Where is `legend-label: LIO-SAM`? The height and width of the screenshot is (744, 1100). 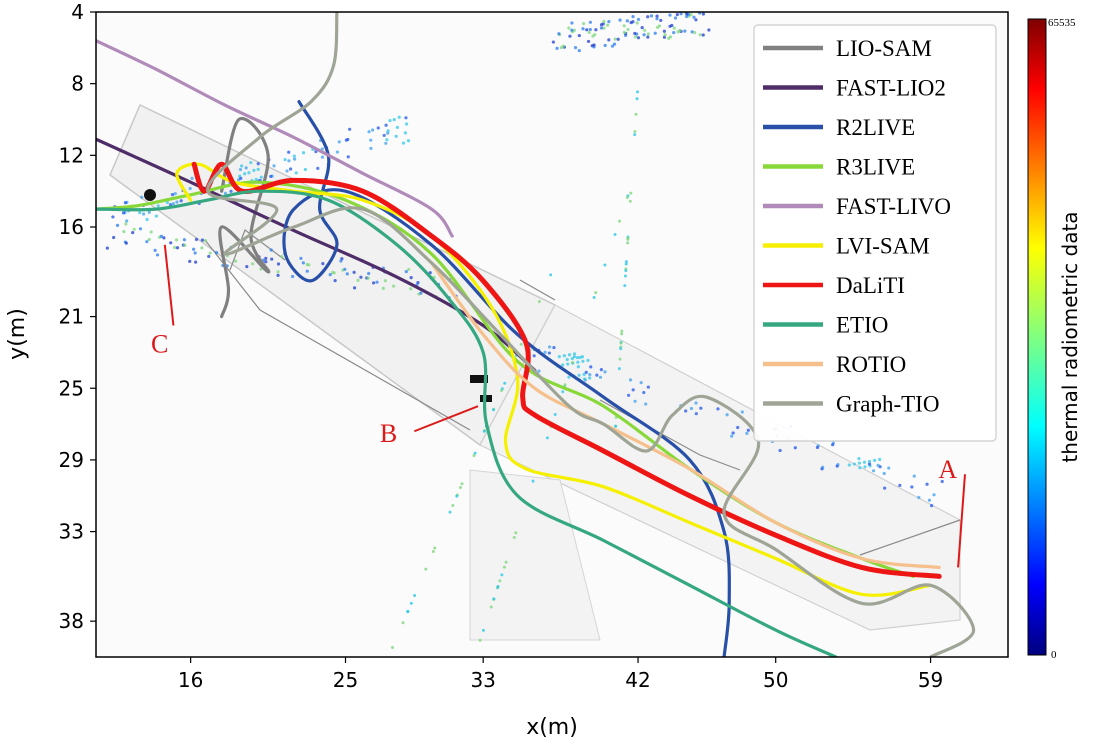 legend-label: LIO-SAM is located at coordinates (884, 48).